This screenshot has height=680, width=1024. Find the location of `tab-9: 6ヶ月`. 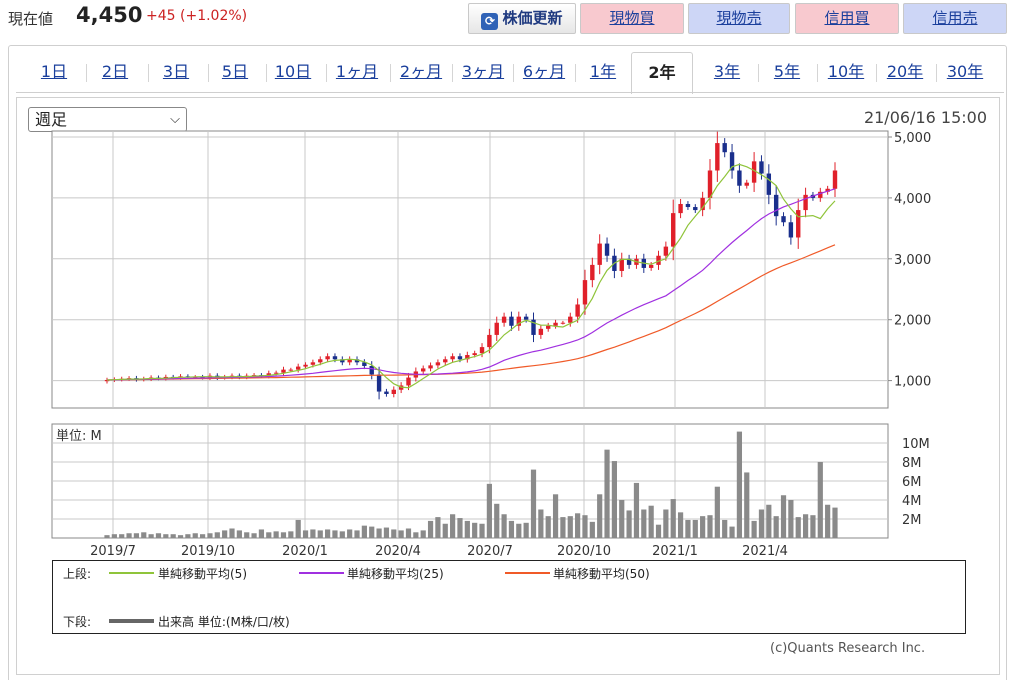

tab-9: 6ヶ月 is located at coordinates (544, 71).